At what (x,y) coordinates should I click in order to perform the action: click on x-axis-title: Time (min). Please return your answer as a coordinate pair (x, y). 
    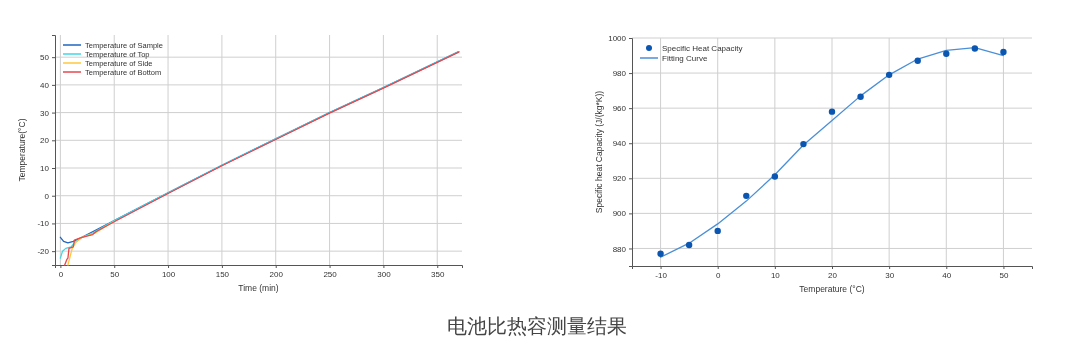
    Looking at the image, I should click on (258, 288).